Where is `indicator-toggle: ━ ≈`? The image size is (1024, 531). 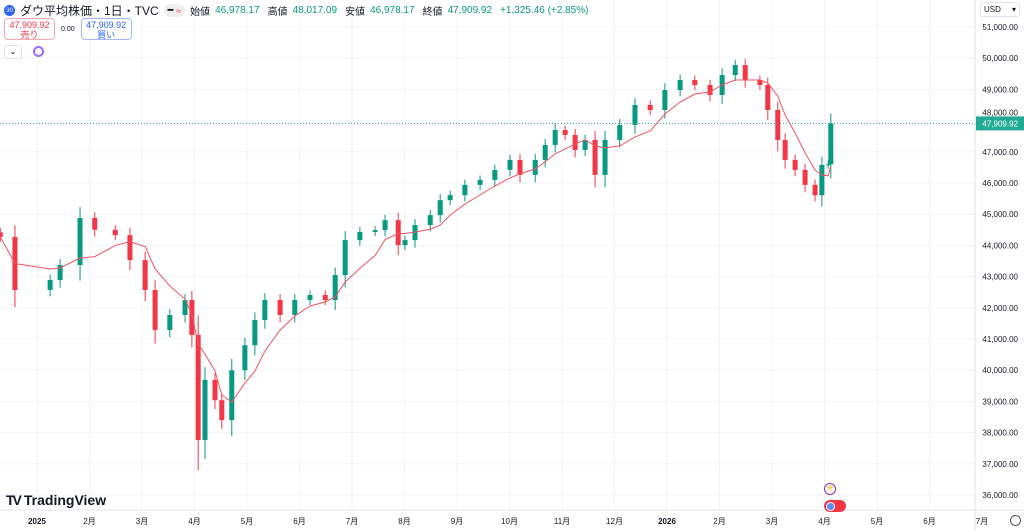
indicator-toggle: ━ ≈ is located at coordinates (174, 10).